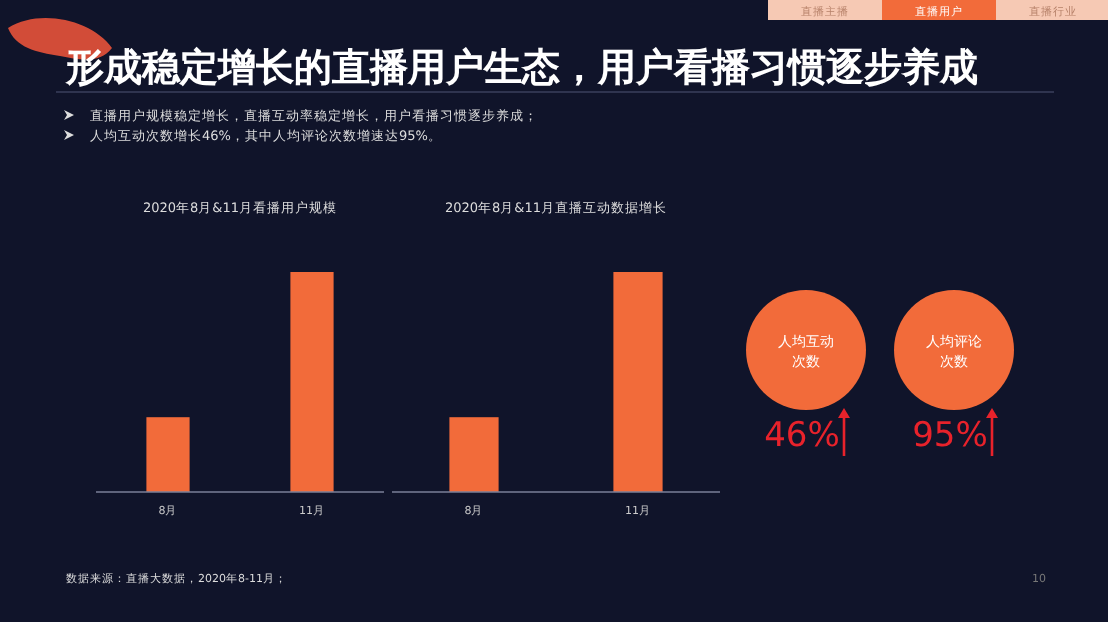  Describe the element at coordinates (802, 436) in the screenshot. I see `text: 46%` at that location.